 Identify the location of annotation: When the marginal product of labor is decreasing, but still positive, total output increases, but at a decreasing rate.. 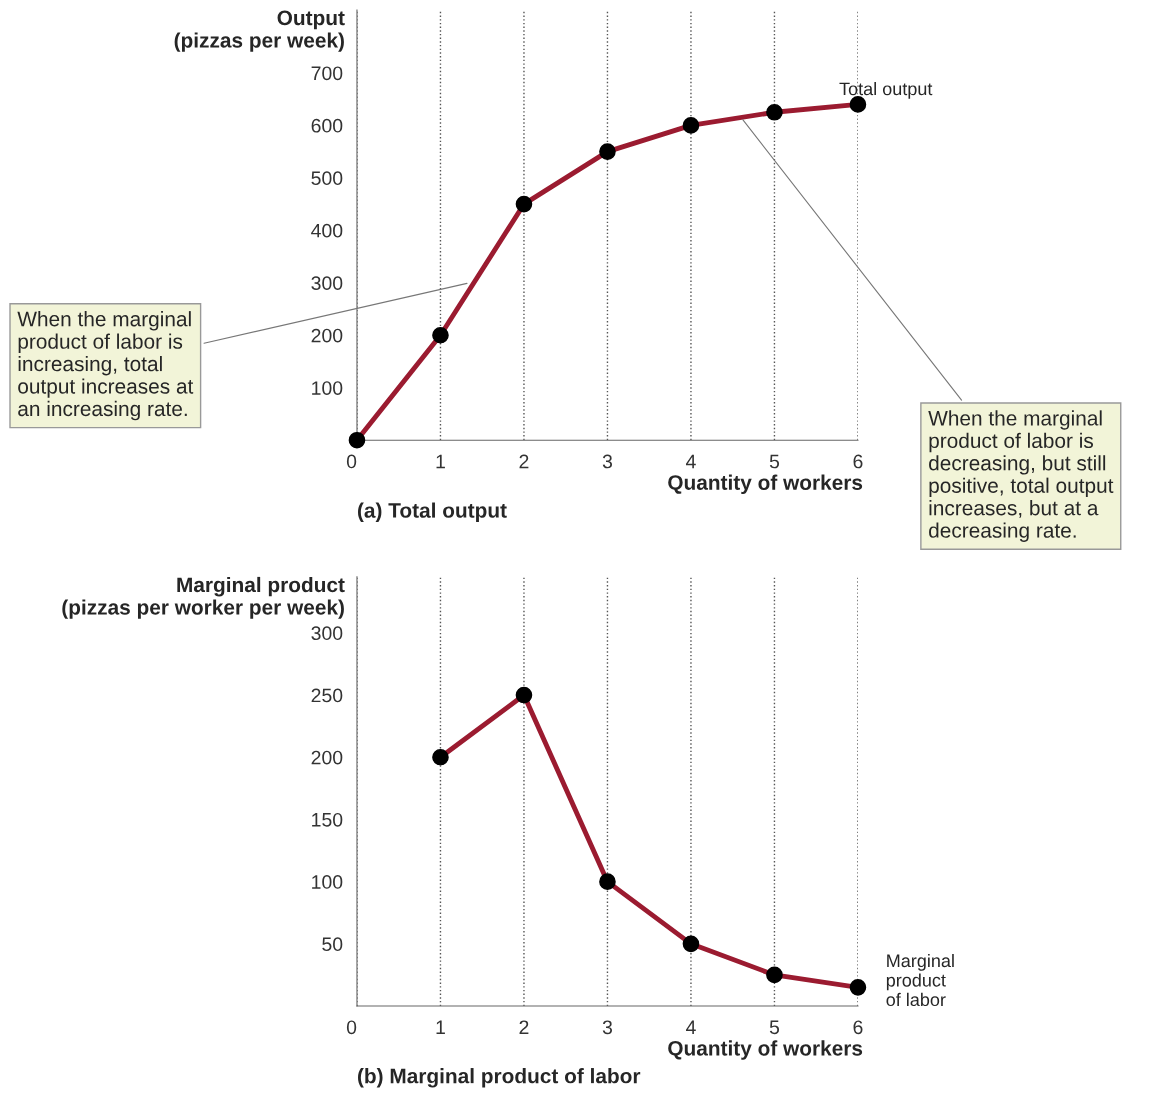
(1021, 476).